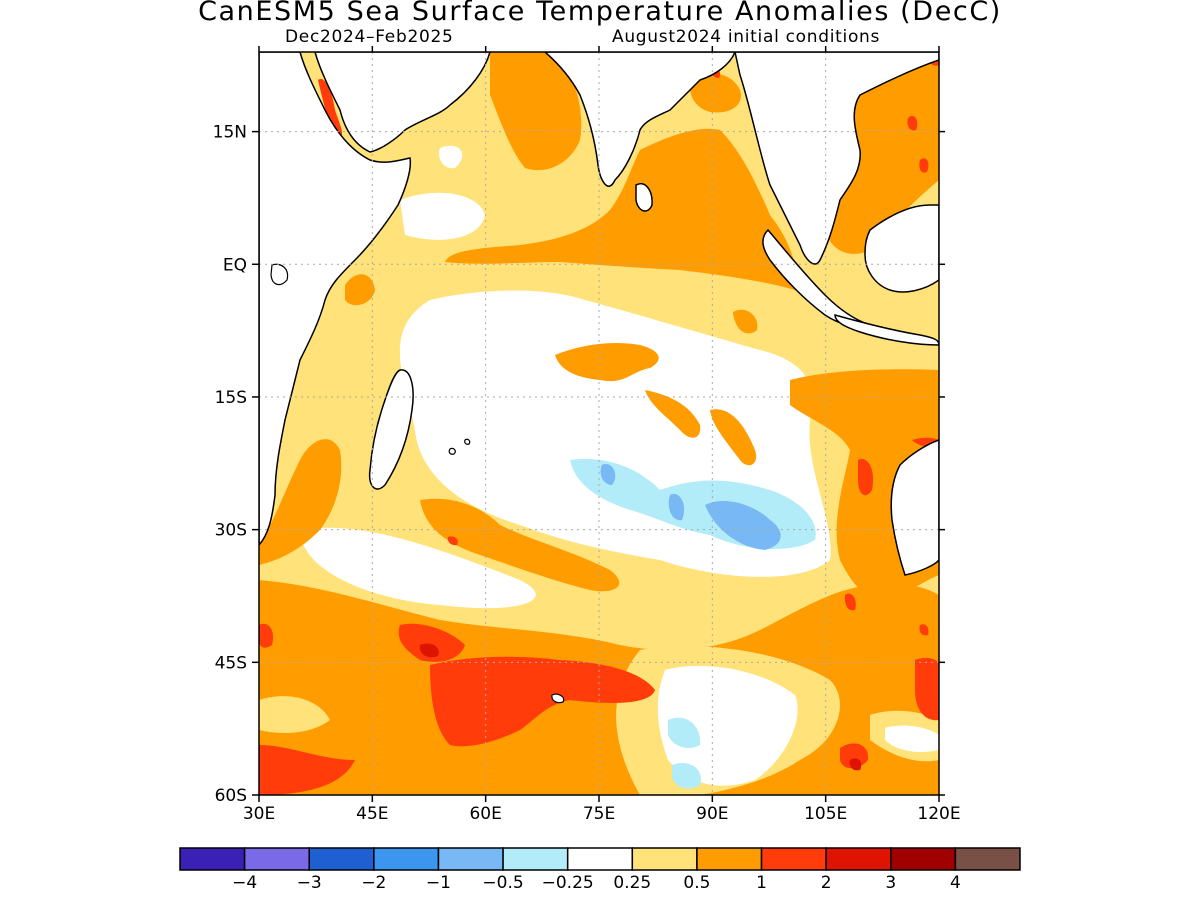 This screenshot has width=1200, height=900. Describe the element at coordinates (924, 630) in the screenshot. I see `hot-region-south-dot-b` at that location.